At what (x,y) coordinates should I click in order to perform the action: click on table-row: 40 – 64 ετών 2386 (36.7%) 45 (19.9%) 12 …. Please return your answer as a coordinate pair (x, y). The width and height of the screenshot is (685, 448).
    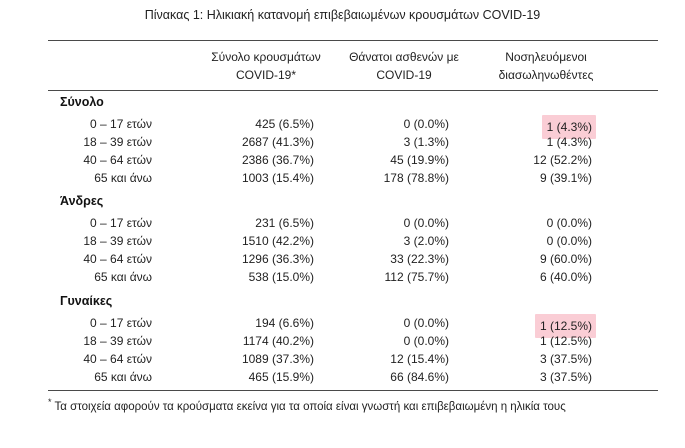
    Looking at the image, I should click on (342, 160).